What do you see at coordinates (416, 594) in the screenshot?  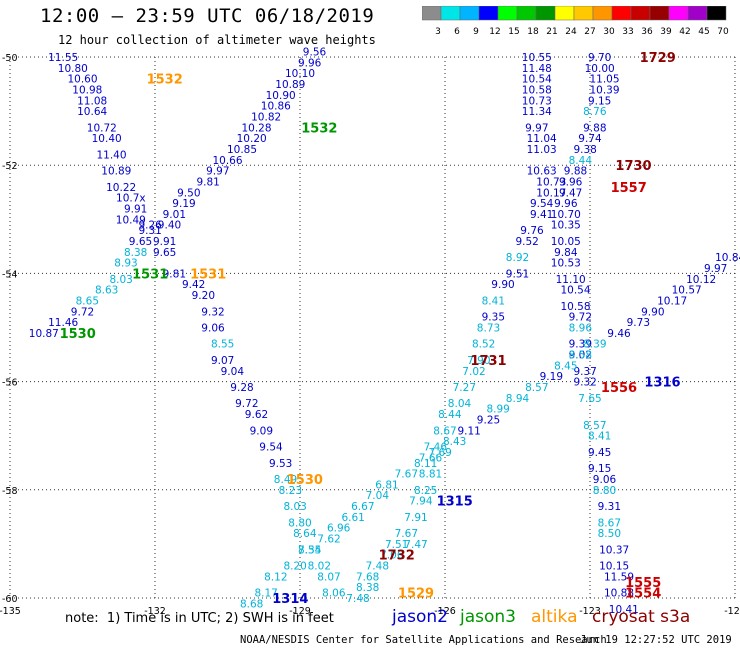 I see `pass-time-label: 1529` at bounding box center [416, 594].